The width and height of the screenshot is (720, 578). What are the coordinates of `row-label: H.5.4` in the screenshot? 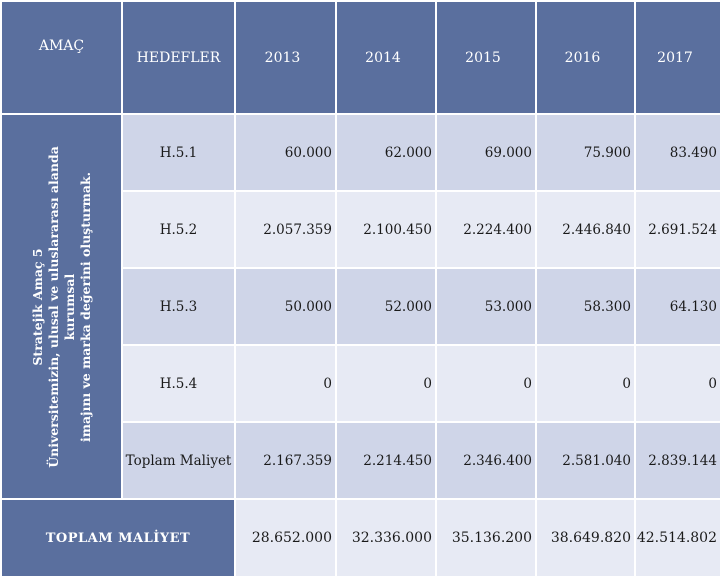 It's located at (178, 383).